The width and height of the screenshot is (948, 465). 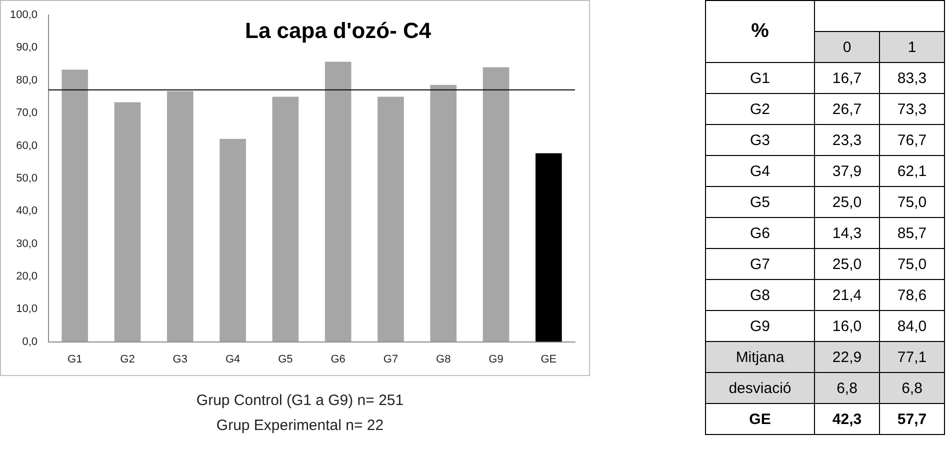 What do you see at coordinates (75, 359) in the screenshot?
I see `x-tick-label: G1` at bounding box center [75, 359].